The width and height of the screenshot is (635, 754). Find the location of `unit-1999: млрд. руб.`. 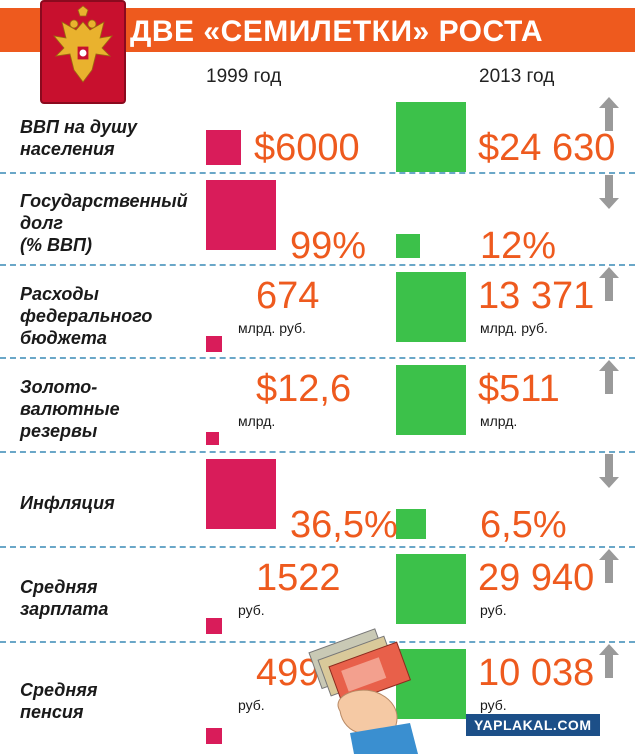

unit-1999: млрд. руб. is located at coordinates (272, 328).